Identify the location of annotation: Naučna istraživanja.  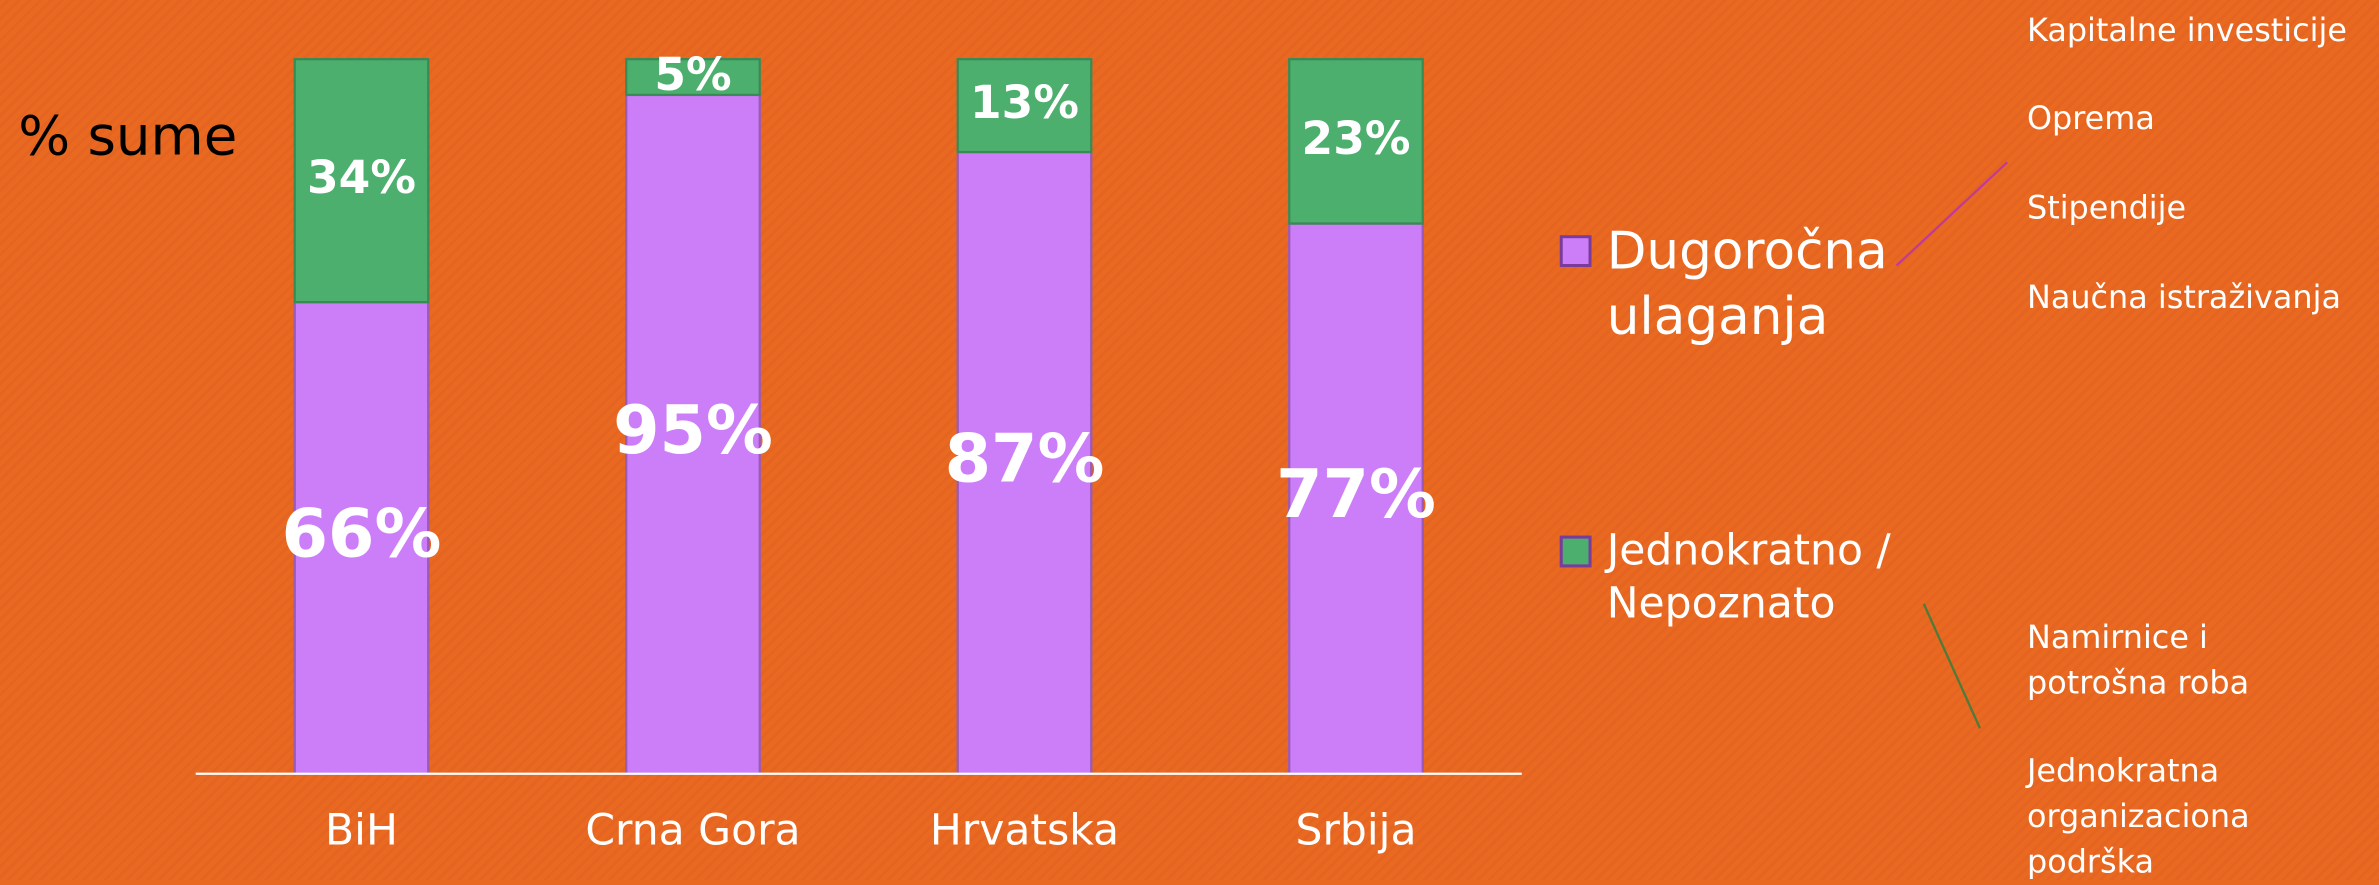
(2183, 297).